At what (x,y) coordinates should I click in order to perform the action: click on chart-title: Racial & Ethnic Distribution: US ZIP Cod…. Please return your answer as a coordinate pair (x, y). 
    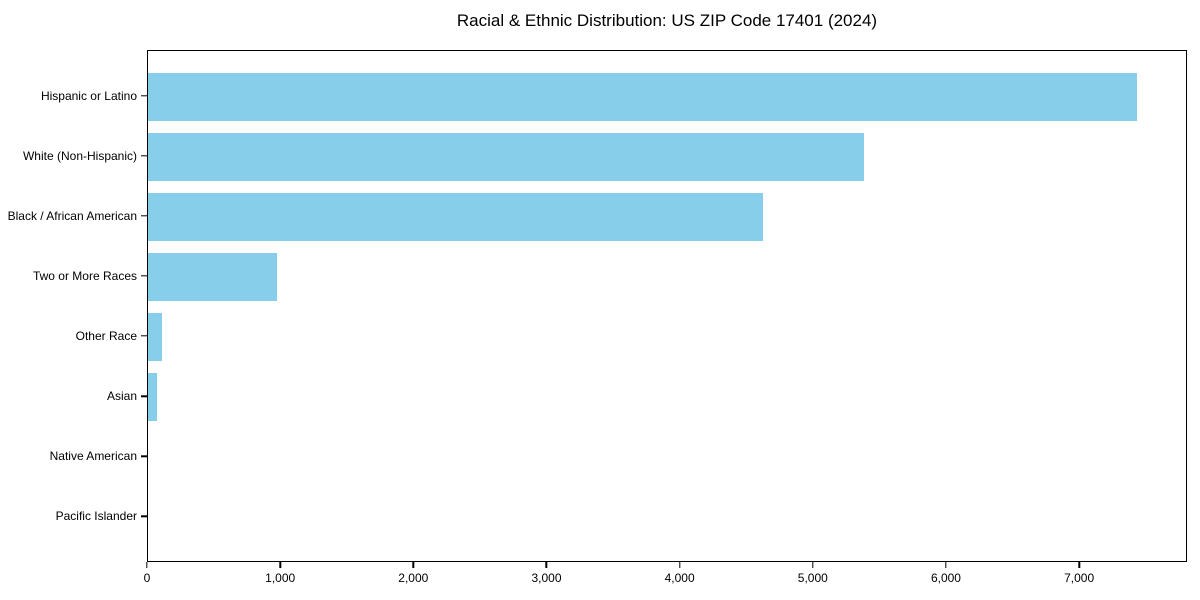
    Looking at the image, I should click on (667, 20).